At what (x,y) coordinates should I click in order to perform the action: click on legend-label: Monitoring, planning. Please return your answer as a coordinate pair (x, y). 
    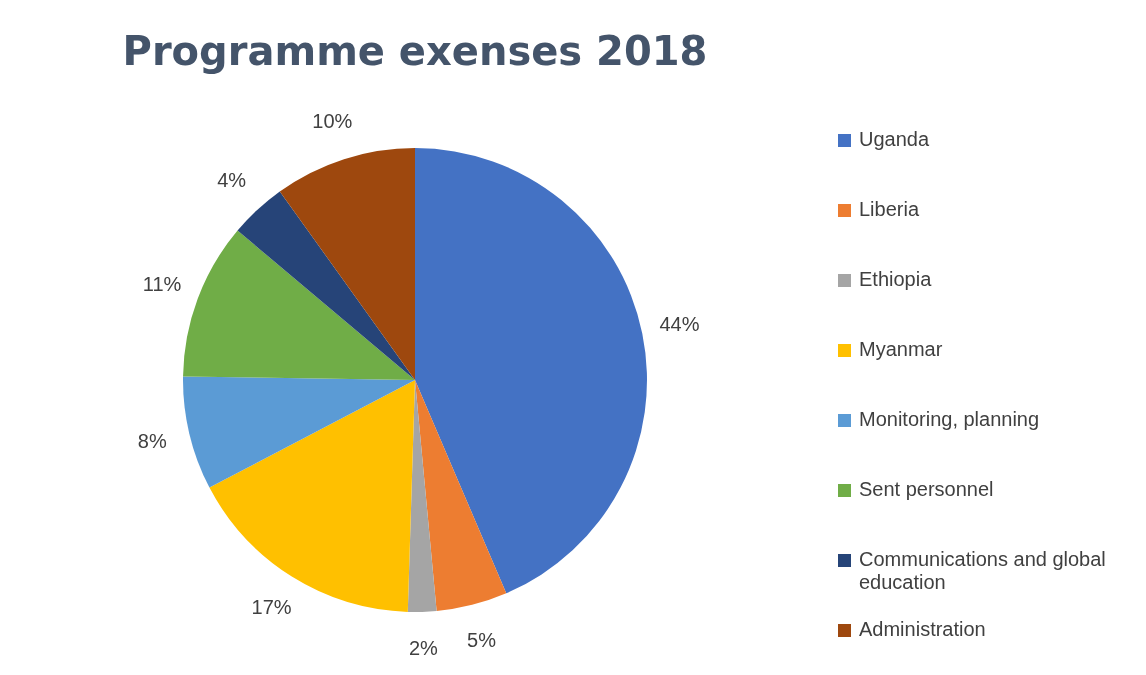
    Looking at the image, I should click on (949, 419).